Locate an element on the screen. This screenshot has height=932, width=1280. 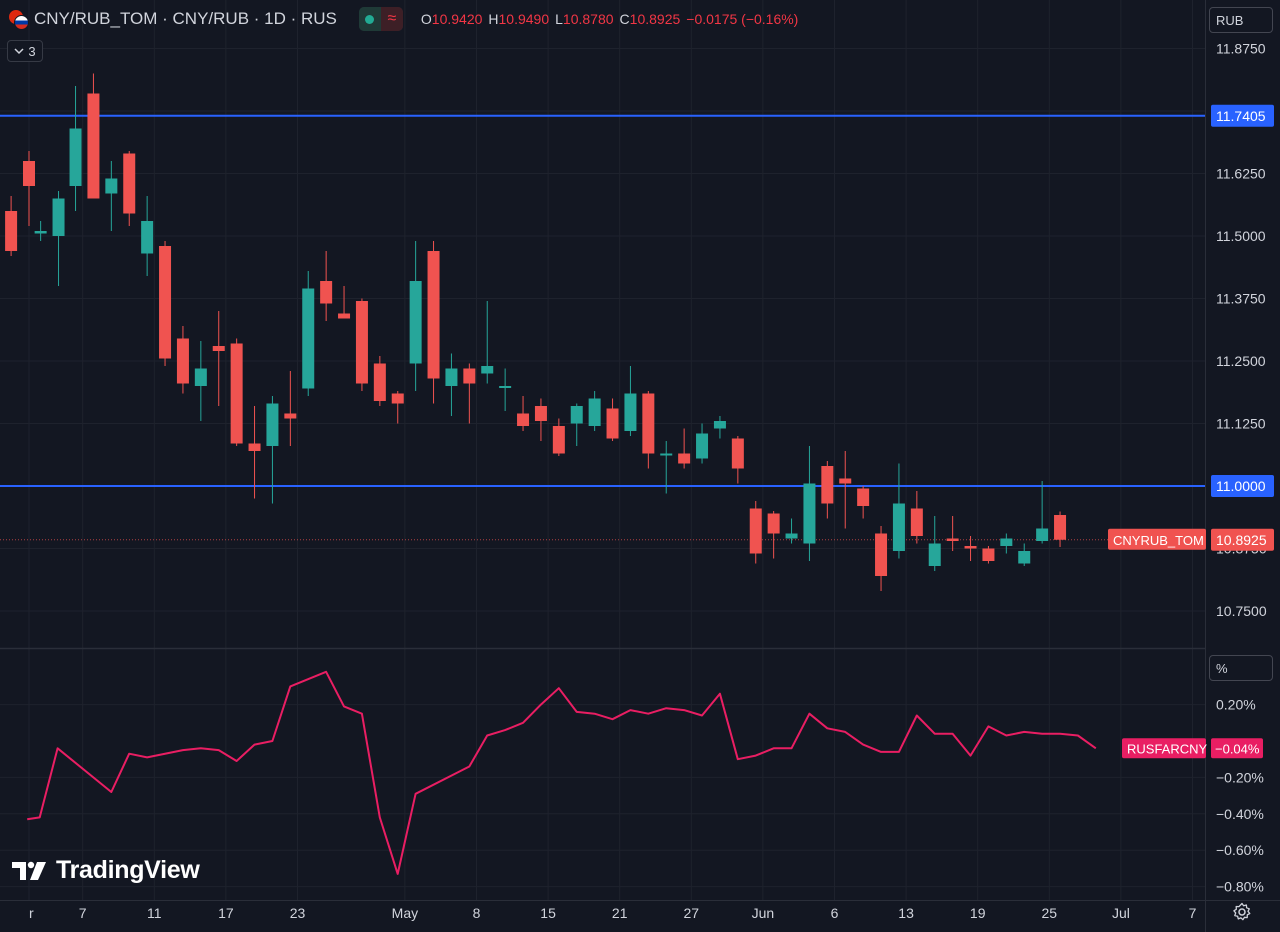
time-tick-label: Jul is located at coordinates (1121, 913).